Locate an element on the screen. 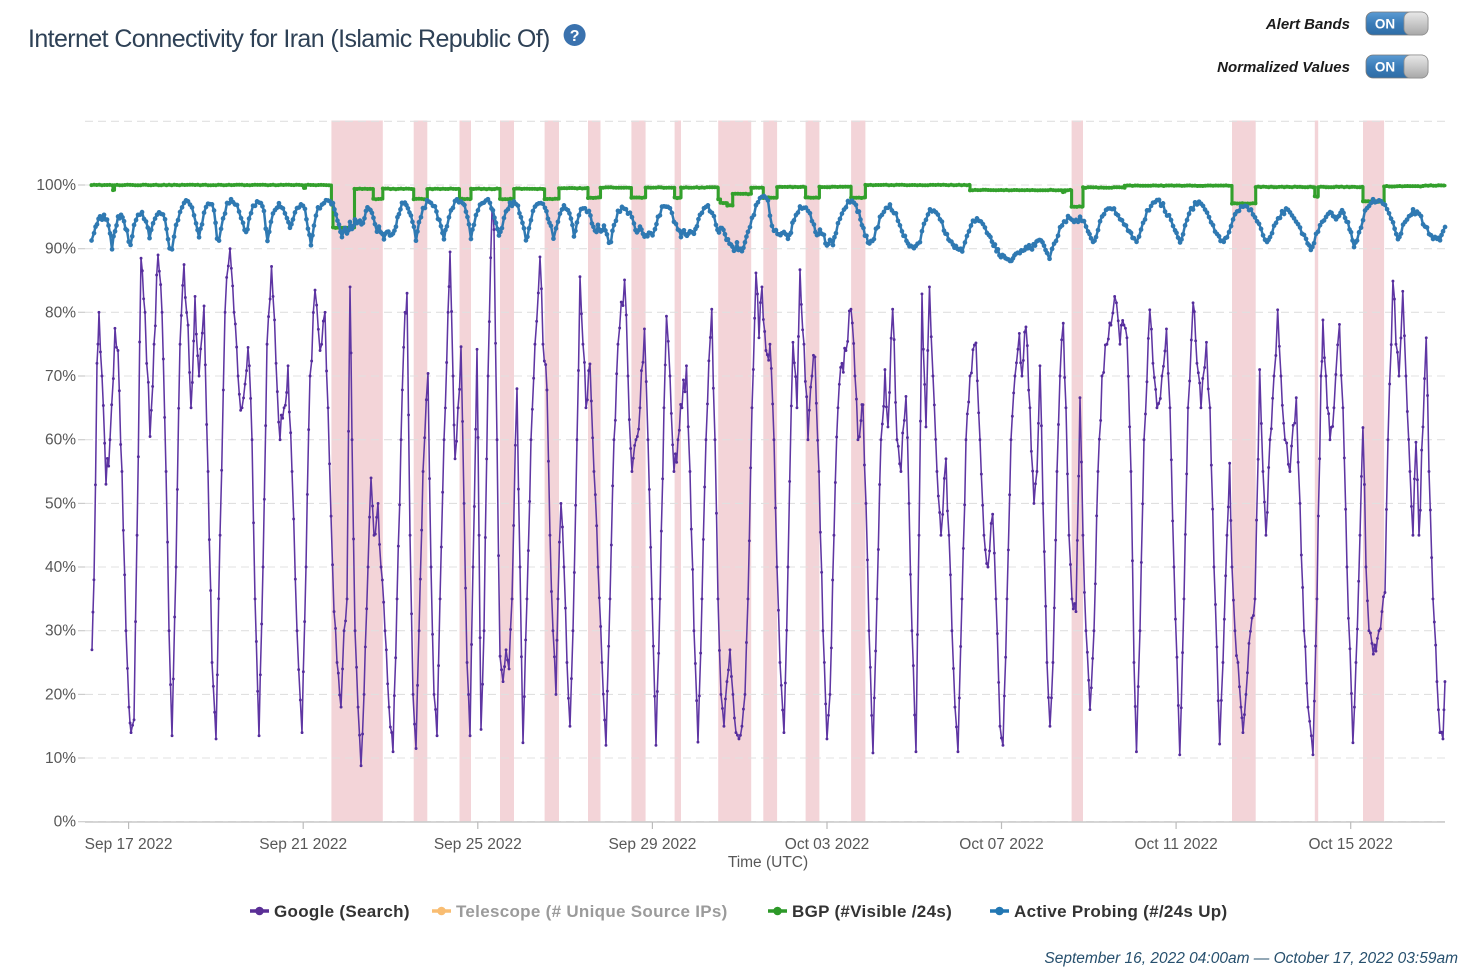 This screenshot has height=976, width=1472. svg-text: 80% is located at coordinates (60, 312).